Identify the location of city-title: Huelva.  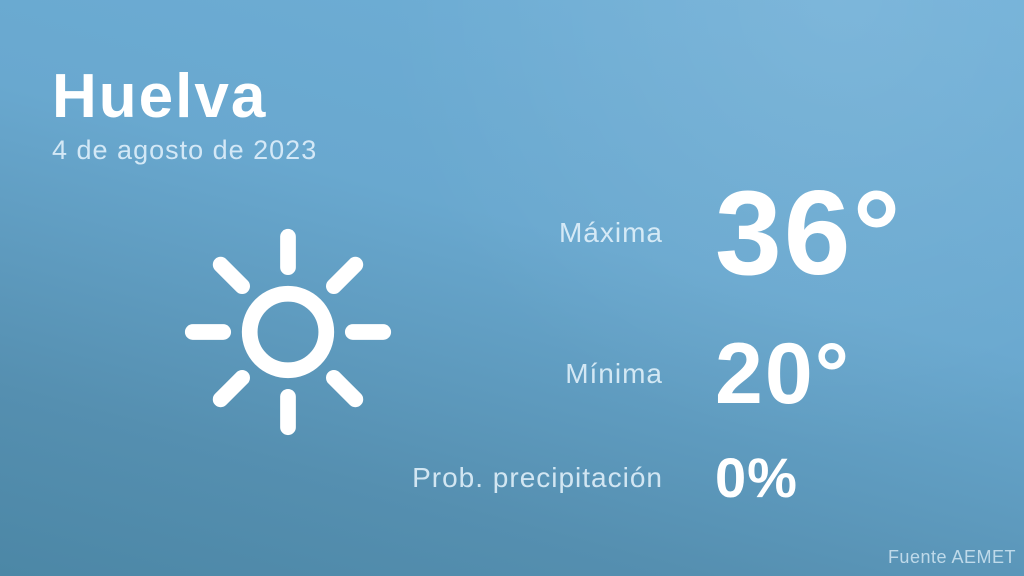
(160, 96).